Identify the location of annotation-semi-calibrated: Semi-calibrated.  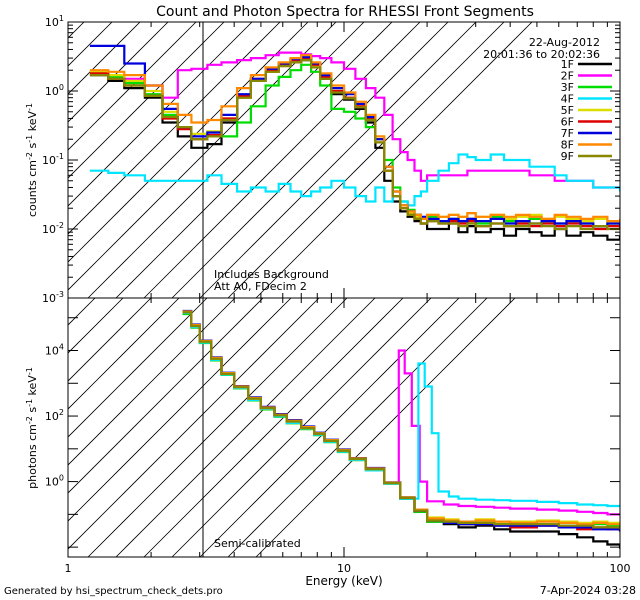
(257, 543).